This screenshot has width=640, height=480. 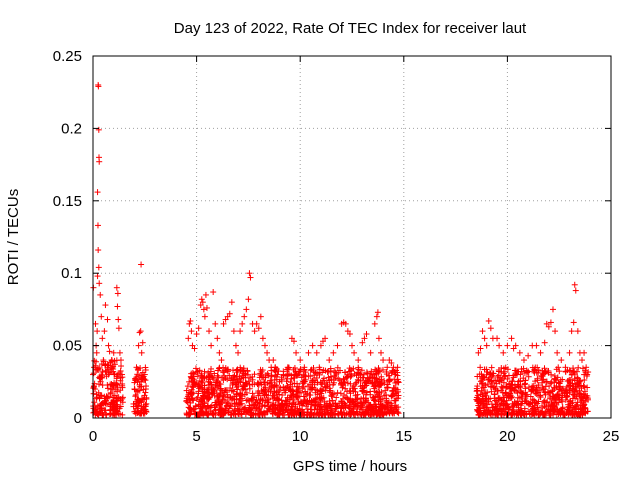 I want to click on x-tick-label: 20, so click(x=507, y=436).